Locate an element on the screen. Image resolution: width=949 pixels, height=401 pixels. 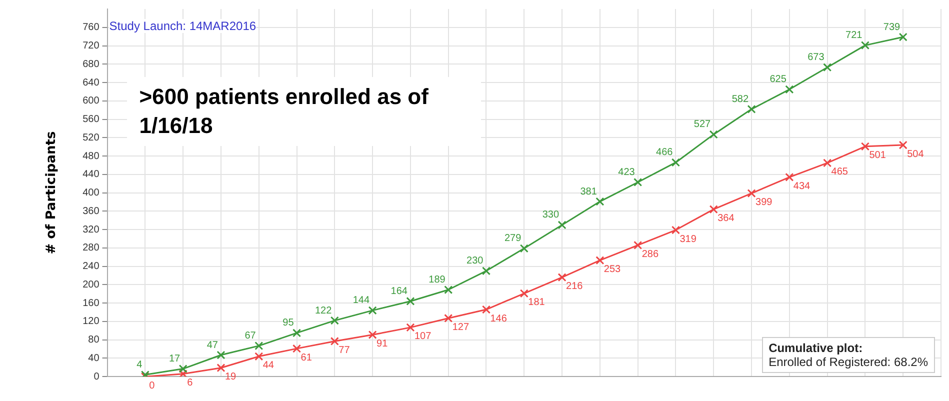
annotation: >600 patients enrolled as of 1/16/18 is located at coordinates (304, 111).